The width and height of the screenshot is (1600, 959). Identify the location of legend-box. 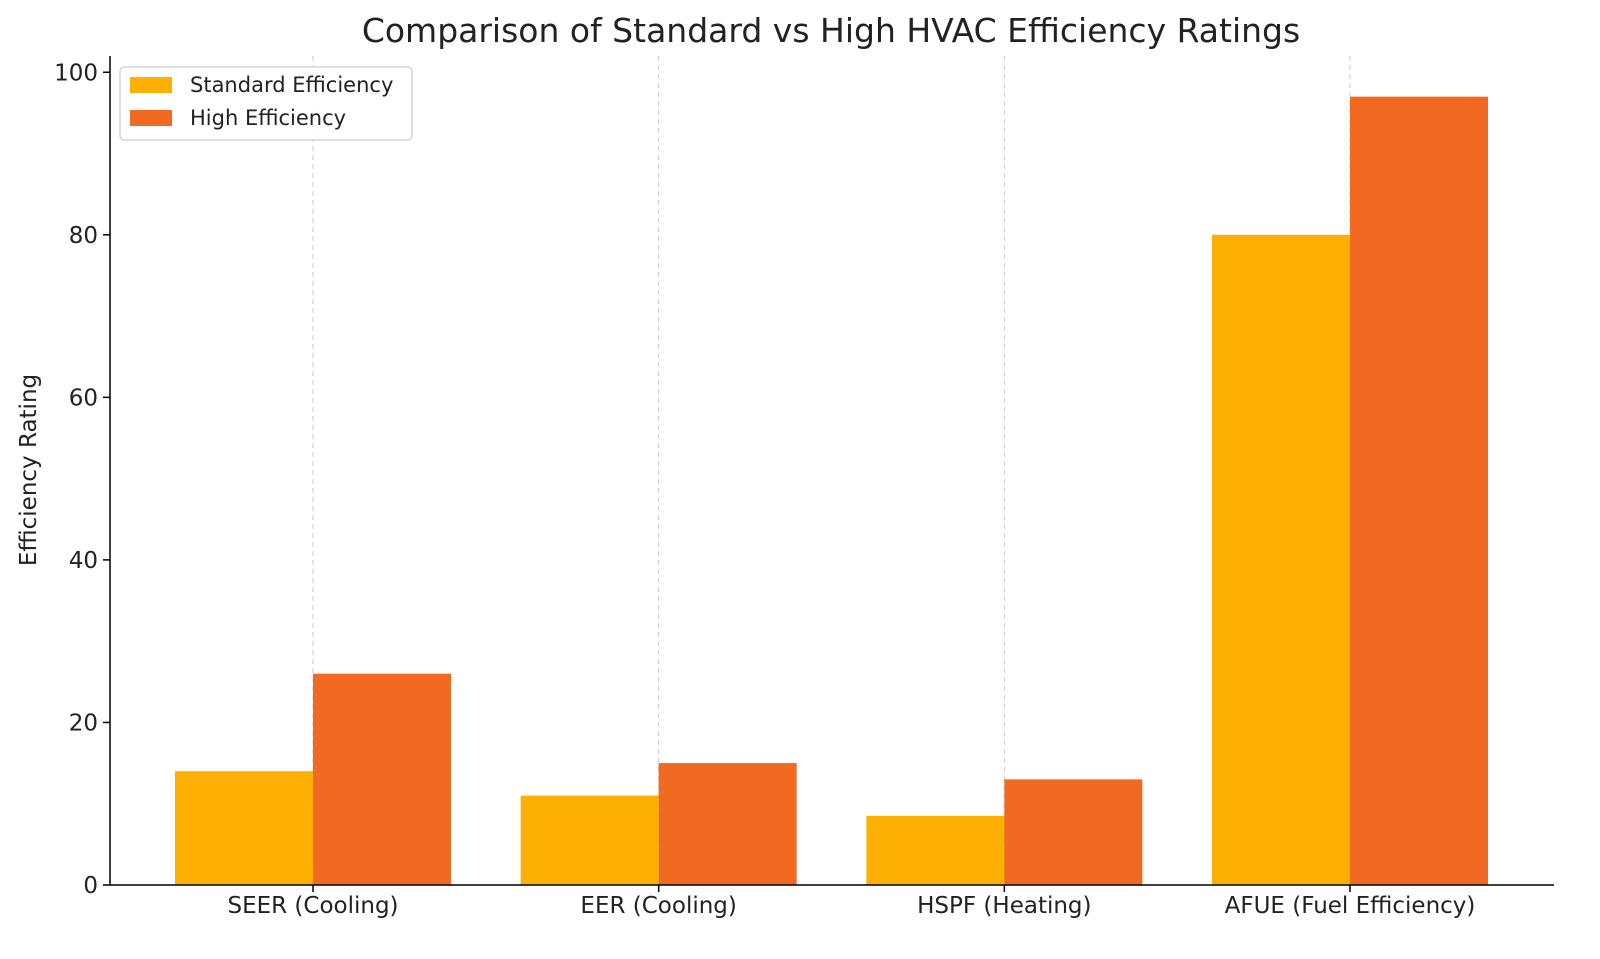
(266, 103).